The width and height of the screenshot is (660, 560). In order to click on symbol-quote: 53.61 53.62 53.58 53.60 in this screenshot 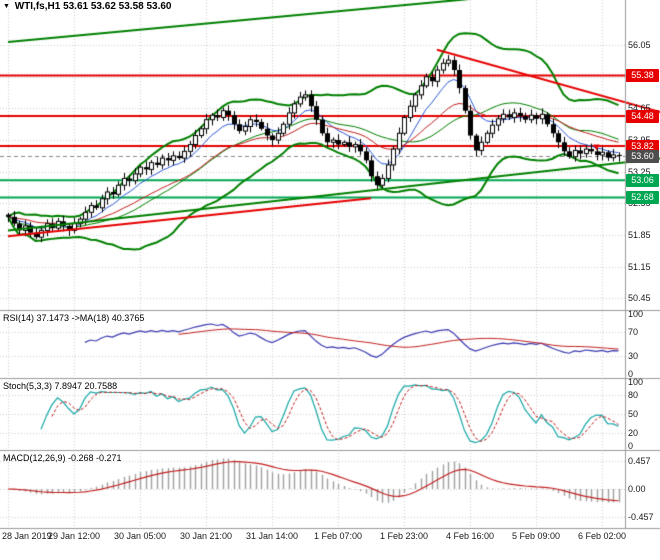, I will do `click(117, 6)`.